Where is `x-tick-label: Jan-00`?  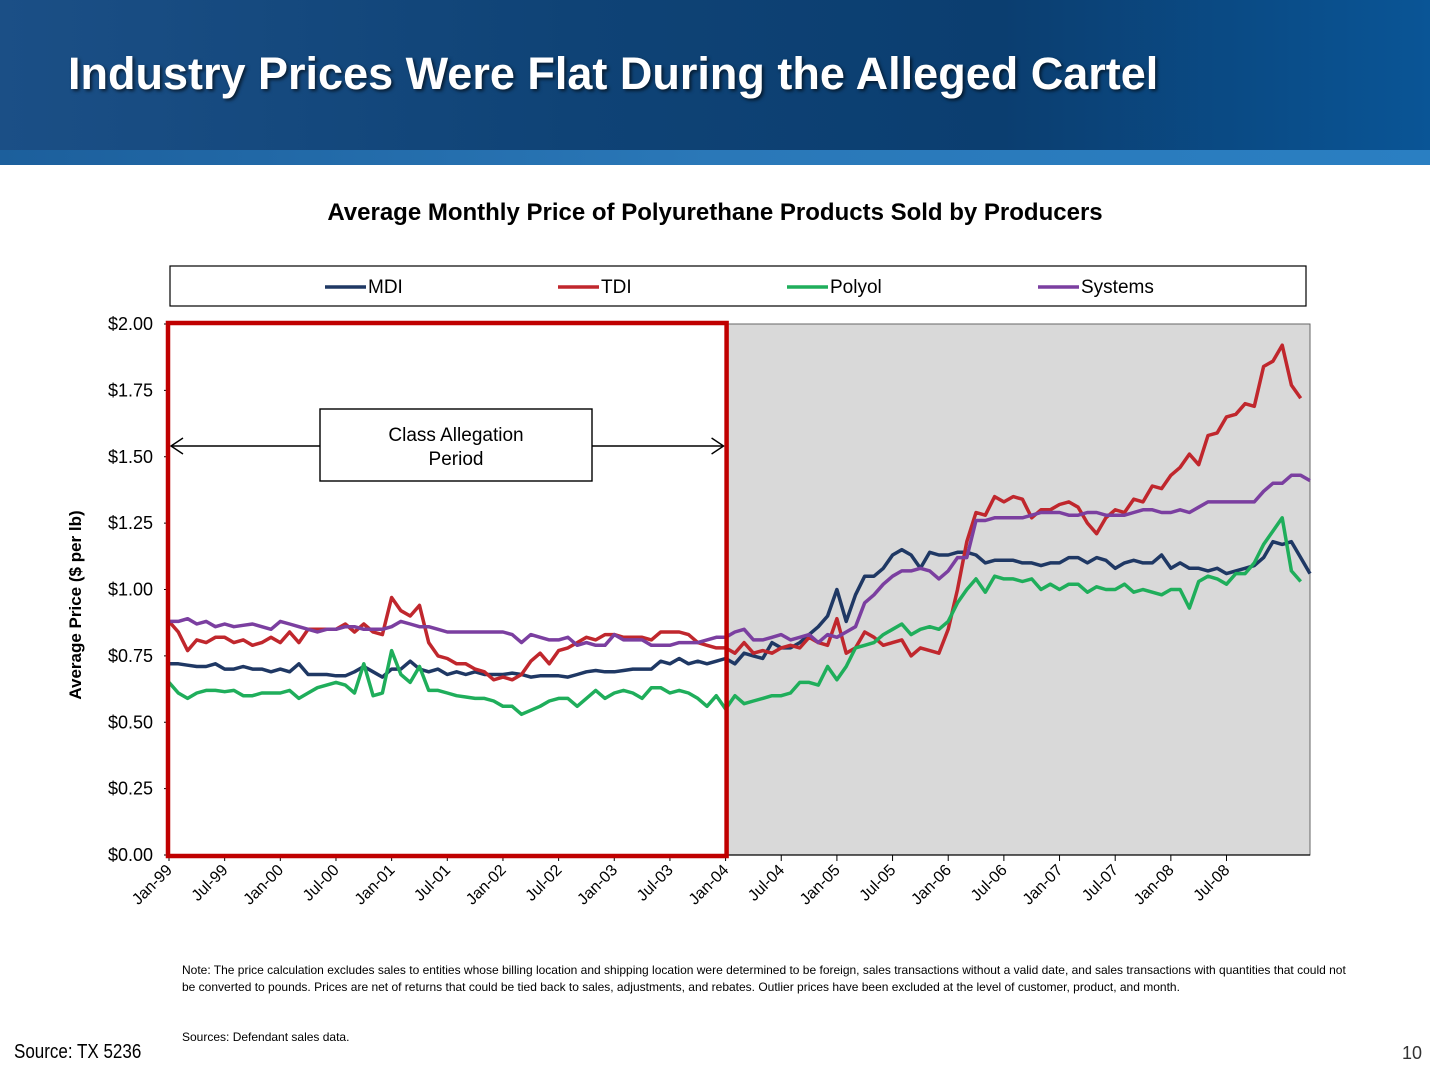 x-tick-label: Jan-00 is located at coordinates (264, 885).